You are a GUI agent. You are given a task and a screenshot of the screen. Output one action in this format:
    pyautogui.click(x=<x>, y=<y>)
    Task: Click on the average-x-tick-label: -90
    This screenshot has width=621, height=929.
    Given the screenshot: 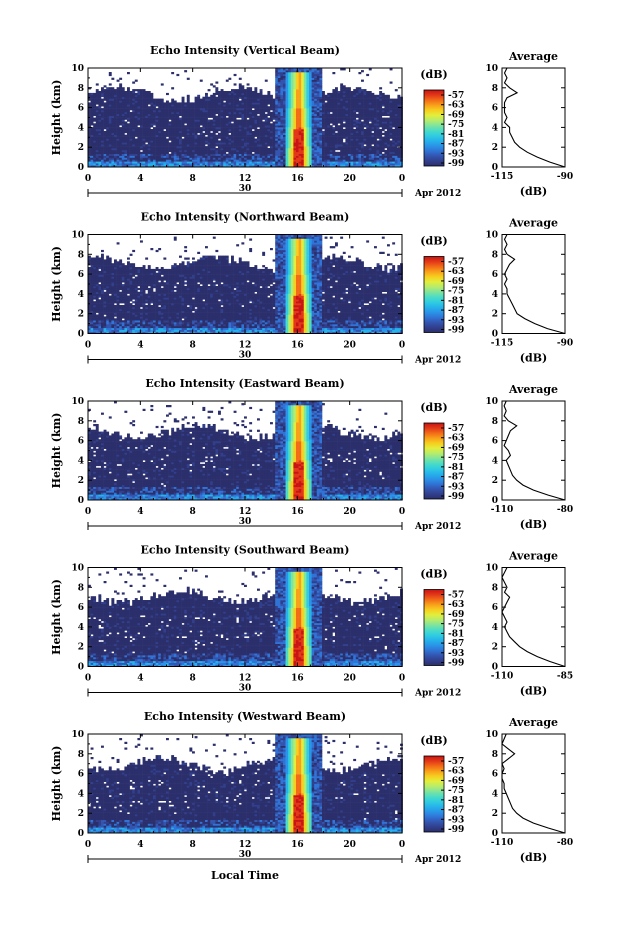 What is the action you would take?
    pyautogui.click(x=565, y=177)
    